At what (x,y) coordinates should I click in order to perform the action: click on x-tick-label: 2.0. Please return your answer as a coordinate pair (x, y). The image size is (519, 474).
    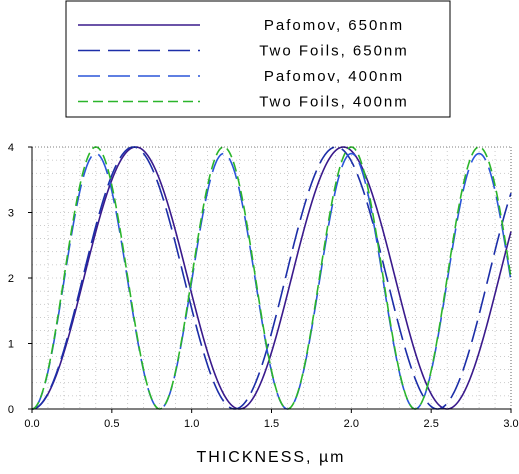
    Looking at the image, I should click on (351, 424).